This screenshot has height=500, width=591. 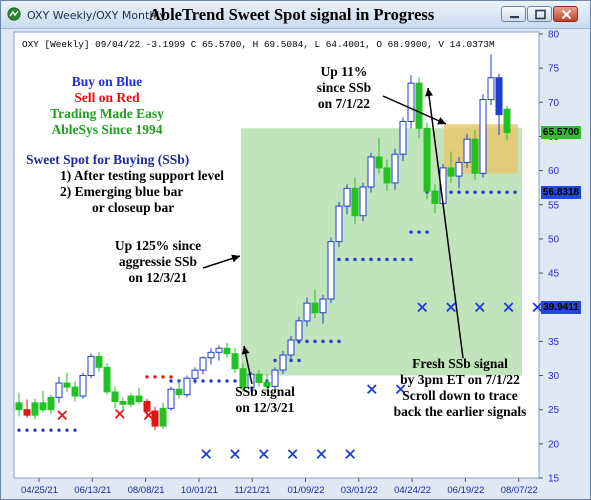 What do you see at coordinates (465, 490) in the screenshot?
I see `x-tick-label: 06/19/22` at bounding box center [465, 490].